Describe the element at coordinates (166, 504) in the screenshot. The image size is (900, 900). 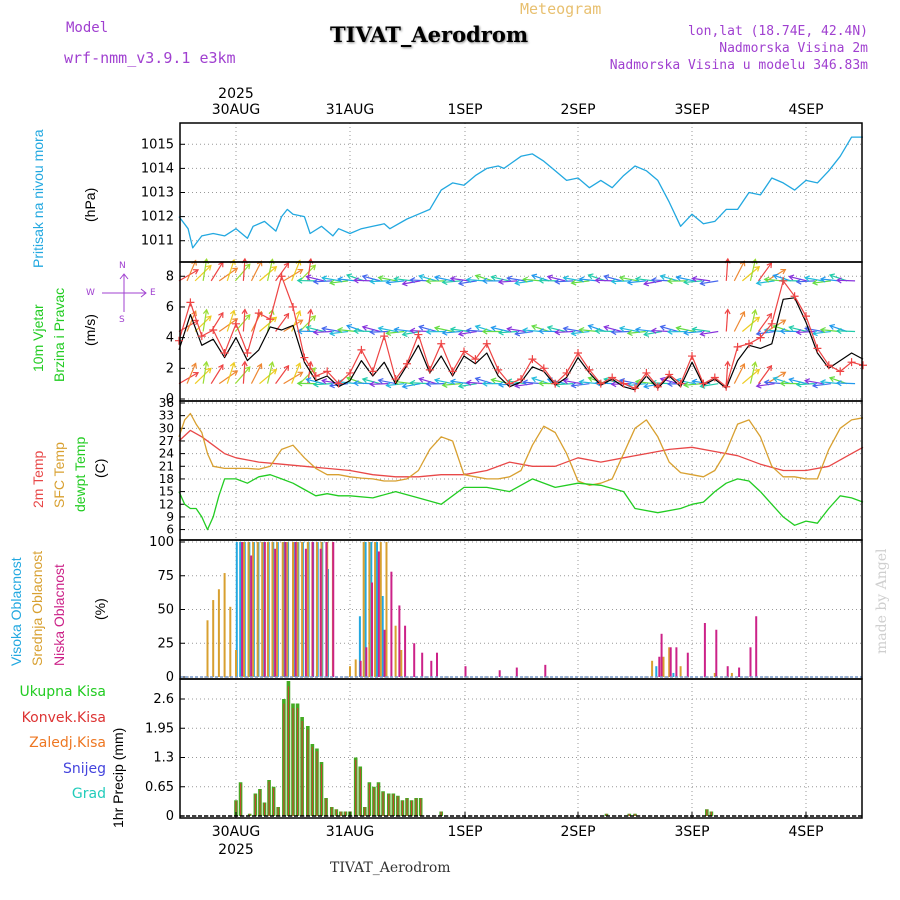
I see `y-tick-label: 12` at that location.